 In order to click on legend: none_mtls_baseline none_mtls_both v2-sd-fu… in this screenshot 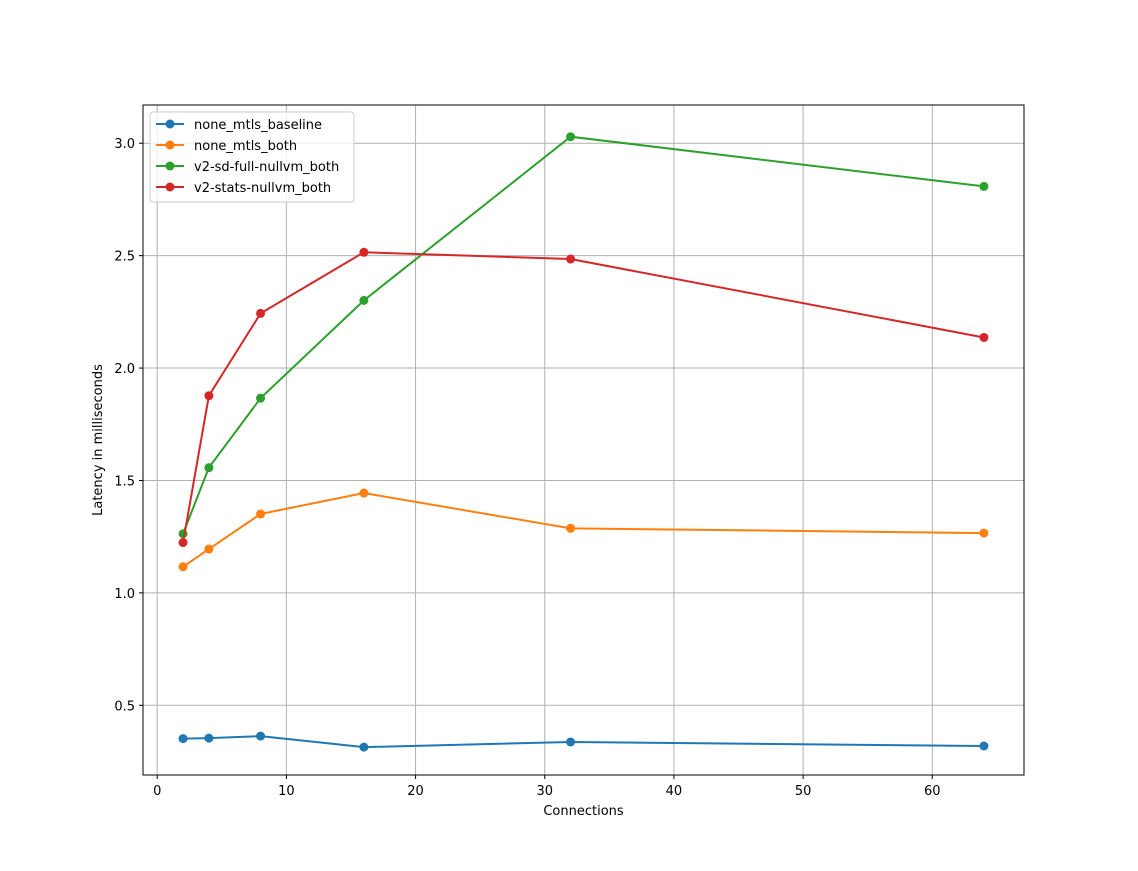, I will do `click(252, 157)`.